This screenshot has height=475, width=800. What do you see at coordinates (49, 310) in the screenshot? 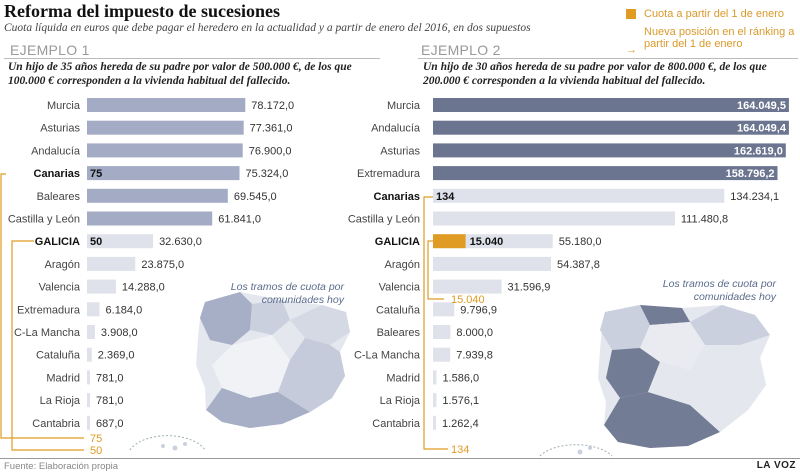
I see `category-label: Extremadura` at bounding box center [49, 310].